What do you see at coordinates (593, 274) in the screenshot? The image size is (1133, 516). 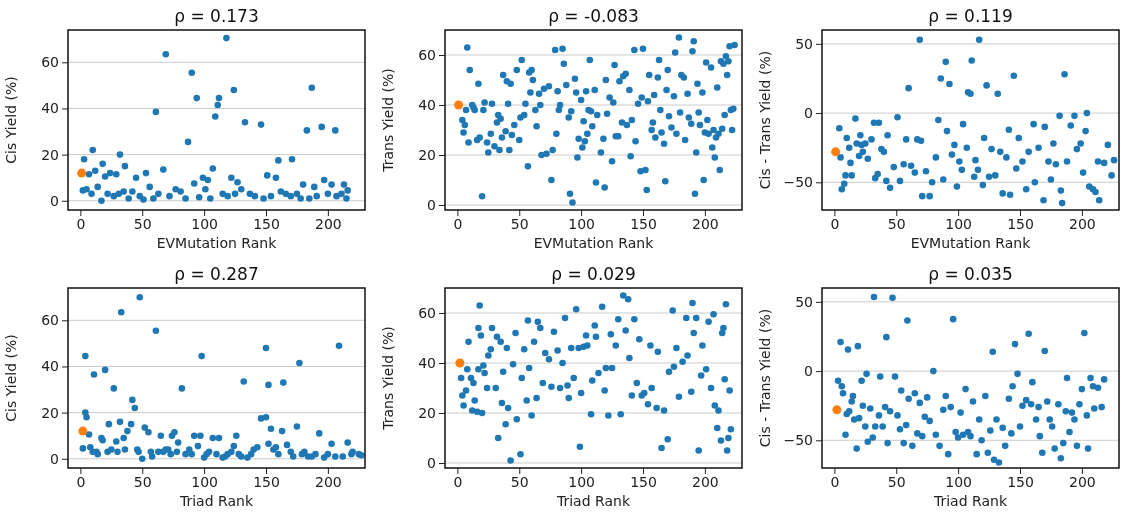 I see `chart-title: ρ = 0.029` at bounding box center [593, 274].